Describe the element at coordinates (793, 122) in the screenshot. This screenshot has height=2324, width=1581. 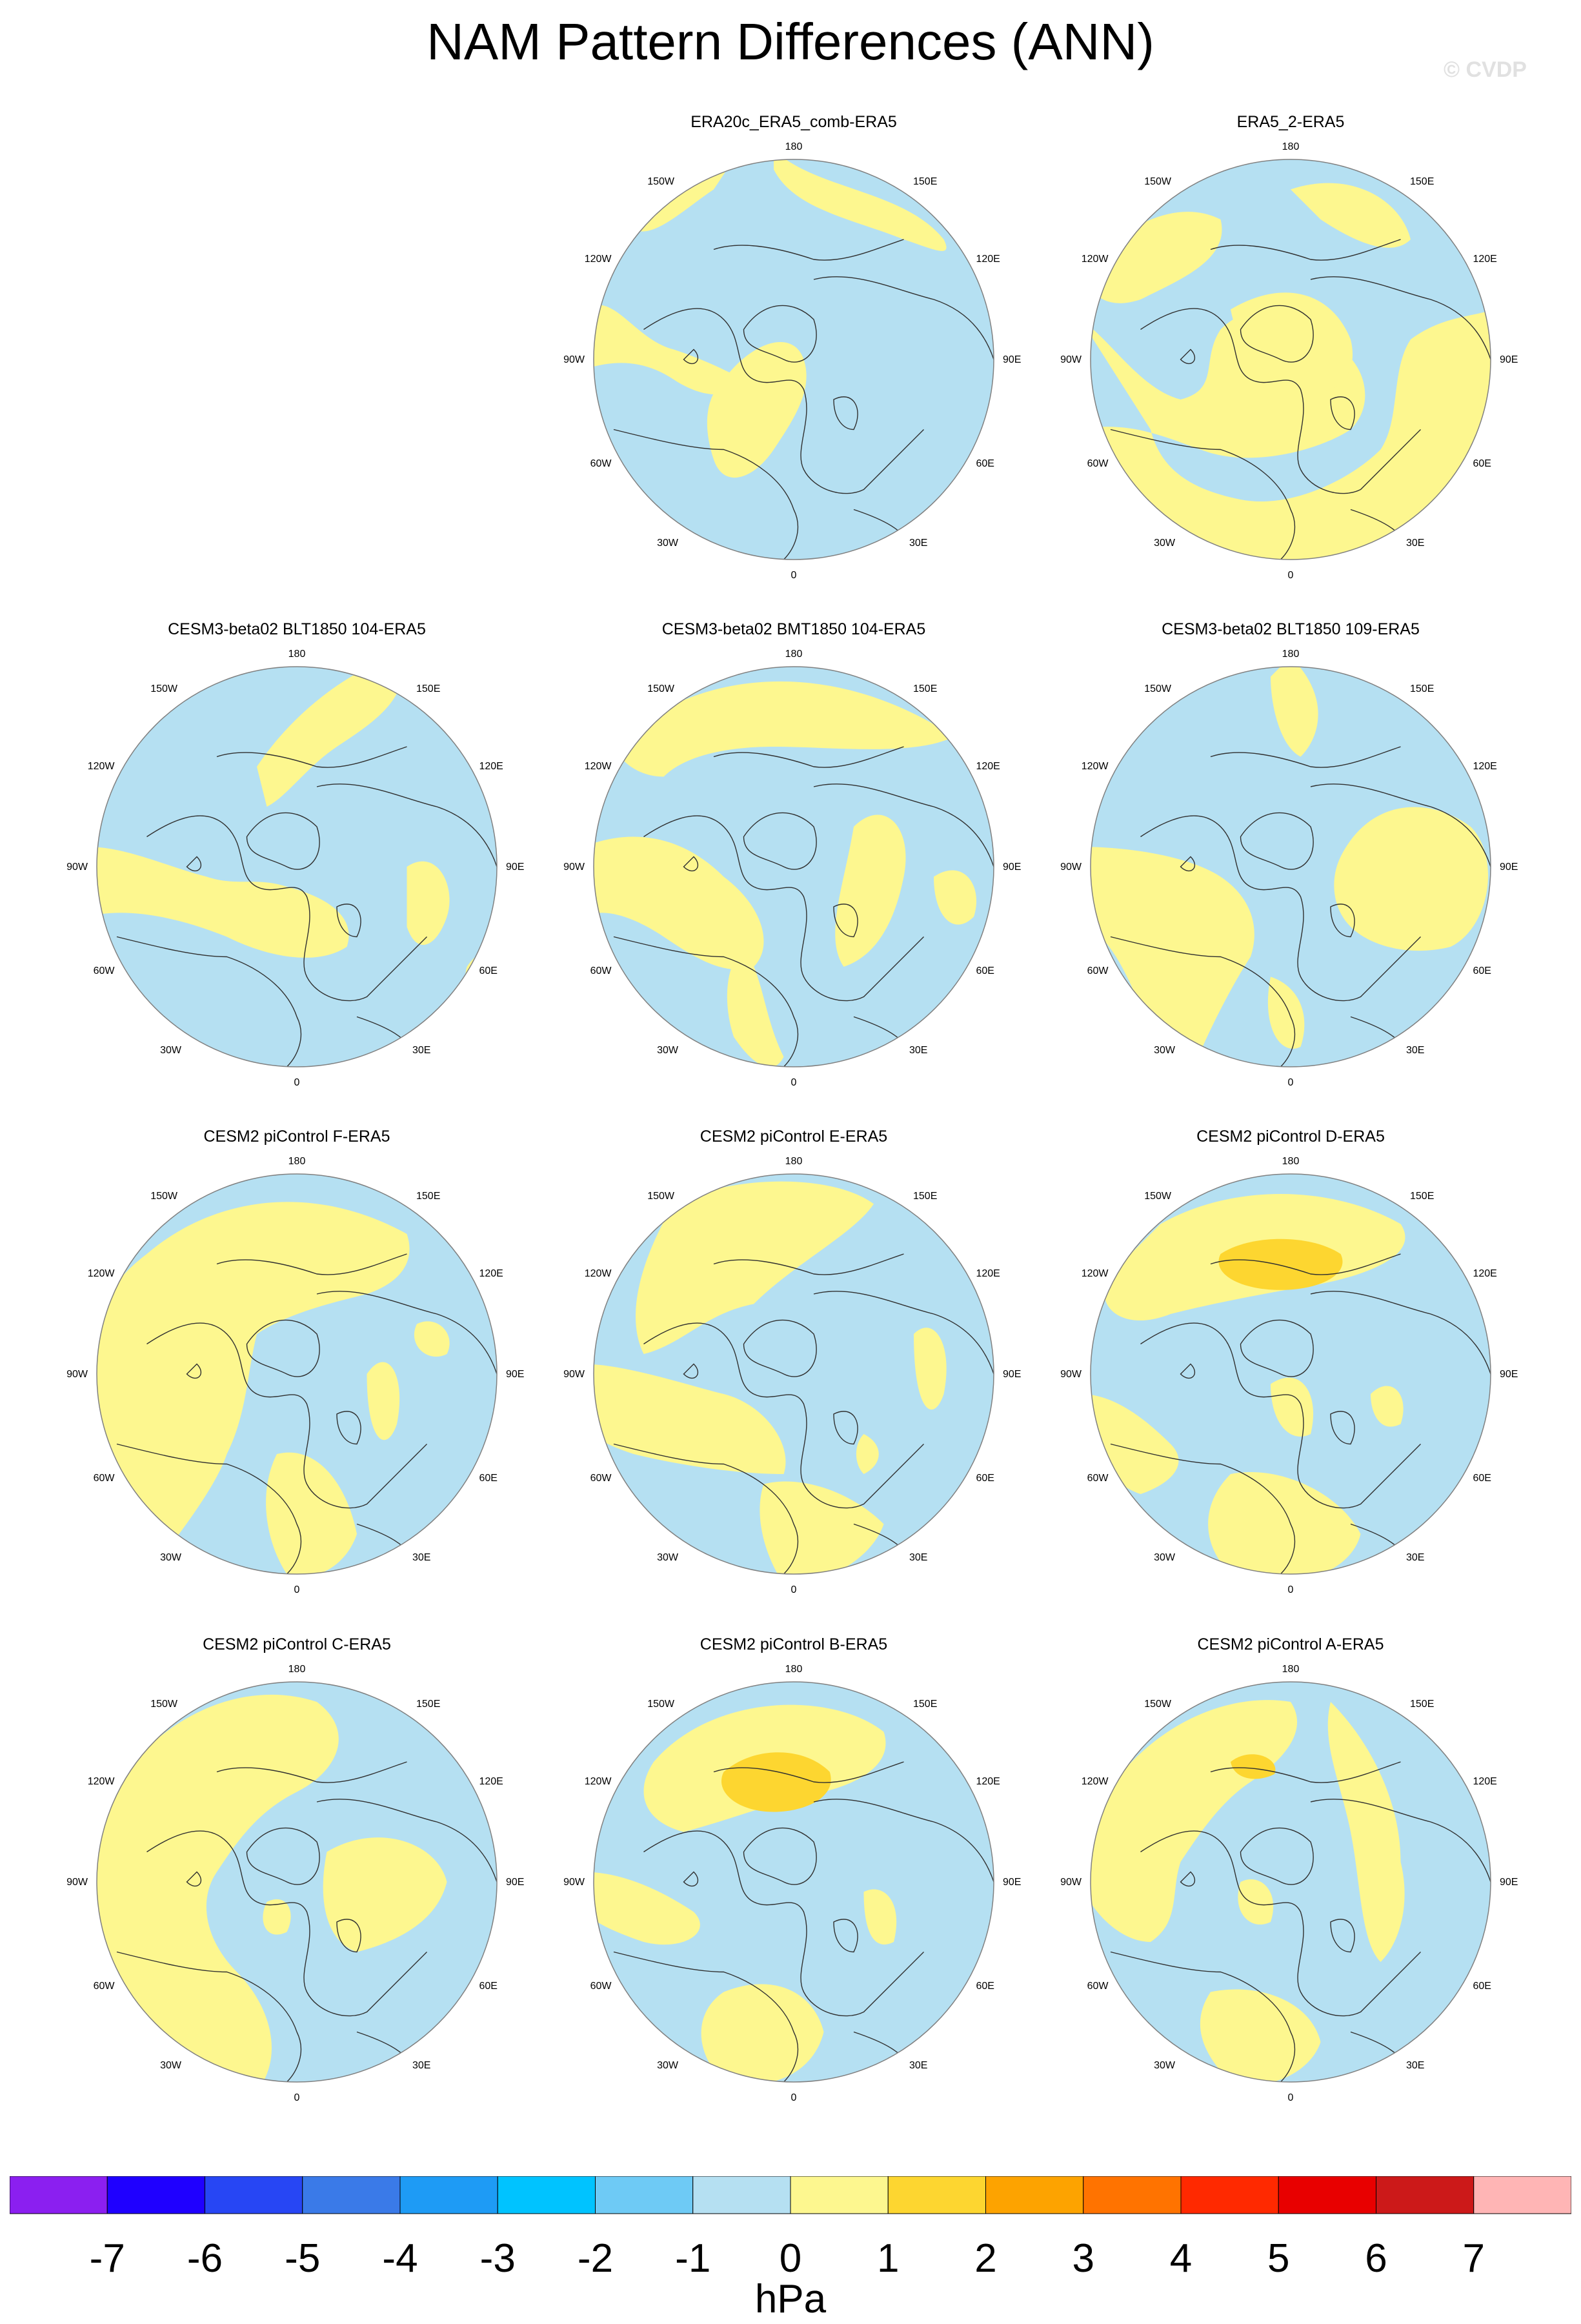
I see `panel-title: ERA20c_ERA5_comb-ERA5` at that location.